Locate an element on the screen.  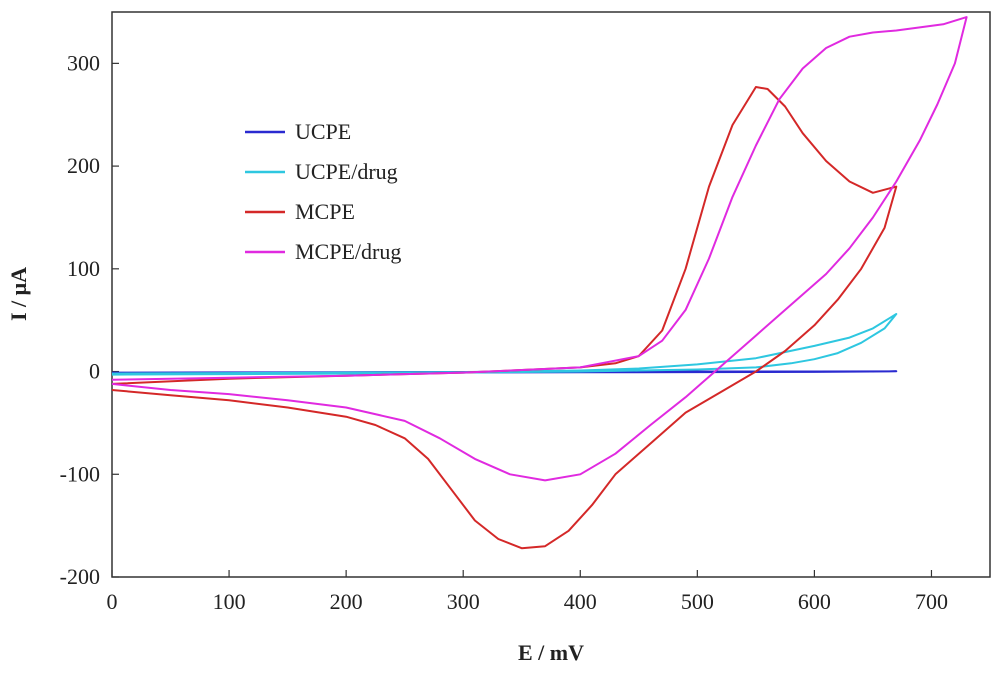
y-tick-label: -100 is located at coordinates (80, 473).